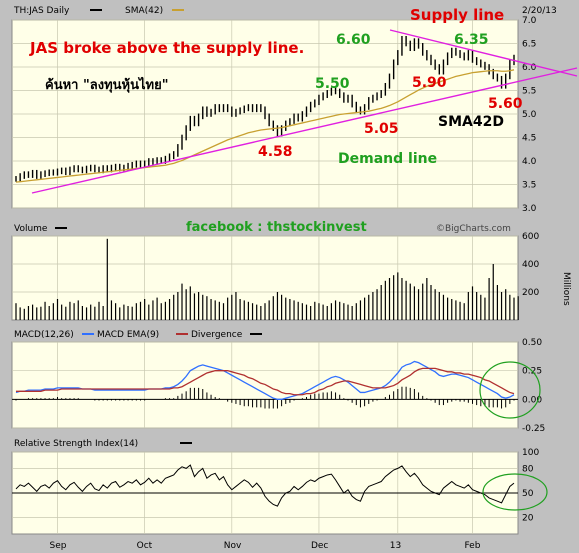  Describe the element at coordinates (395, 546) in the screenshot. I see `x-tick-label: 13` at that location.